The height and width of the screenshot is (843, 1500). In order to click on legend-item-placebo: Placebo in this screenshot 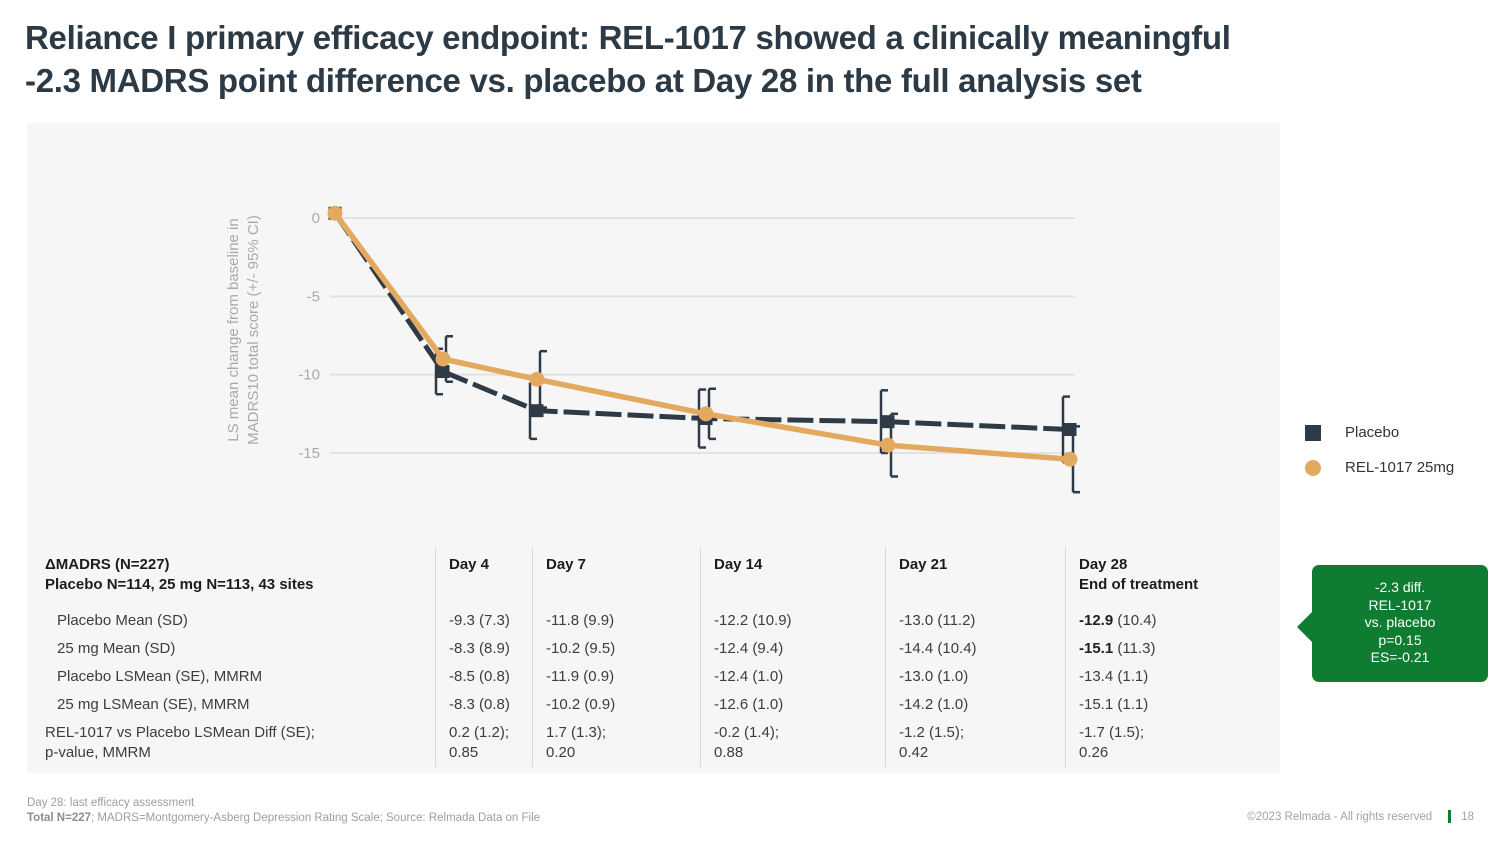, I will do `click(1379, 432)`.